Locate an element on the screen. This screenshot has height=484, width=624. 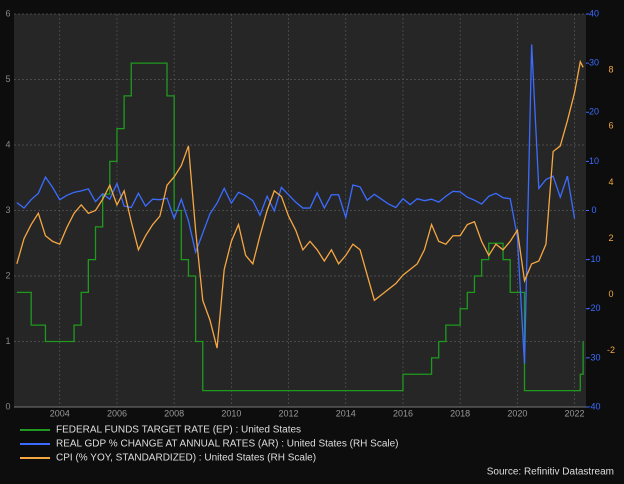
y2-tick-label: -20 is located at coordinates (593, 308).